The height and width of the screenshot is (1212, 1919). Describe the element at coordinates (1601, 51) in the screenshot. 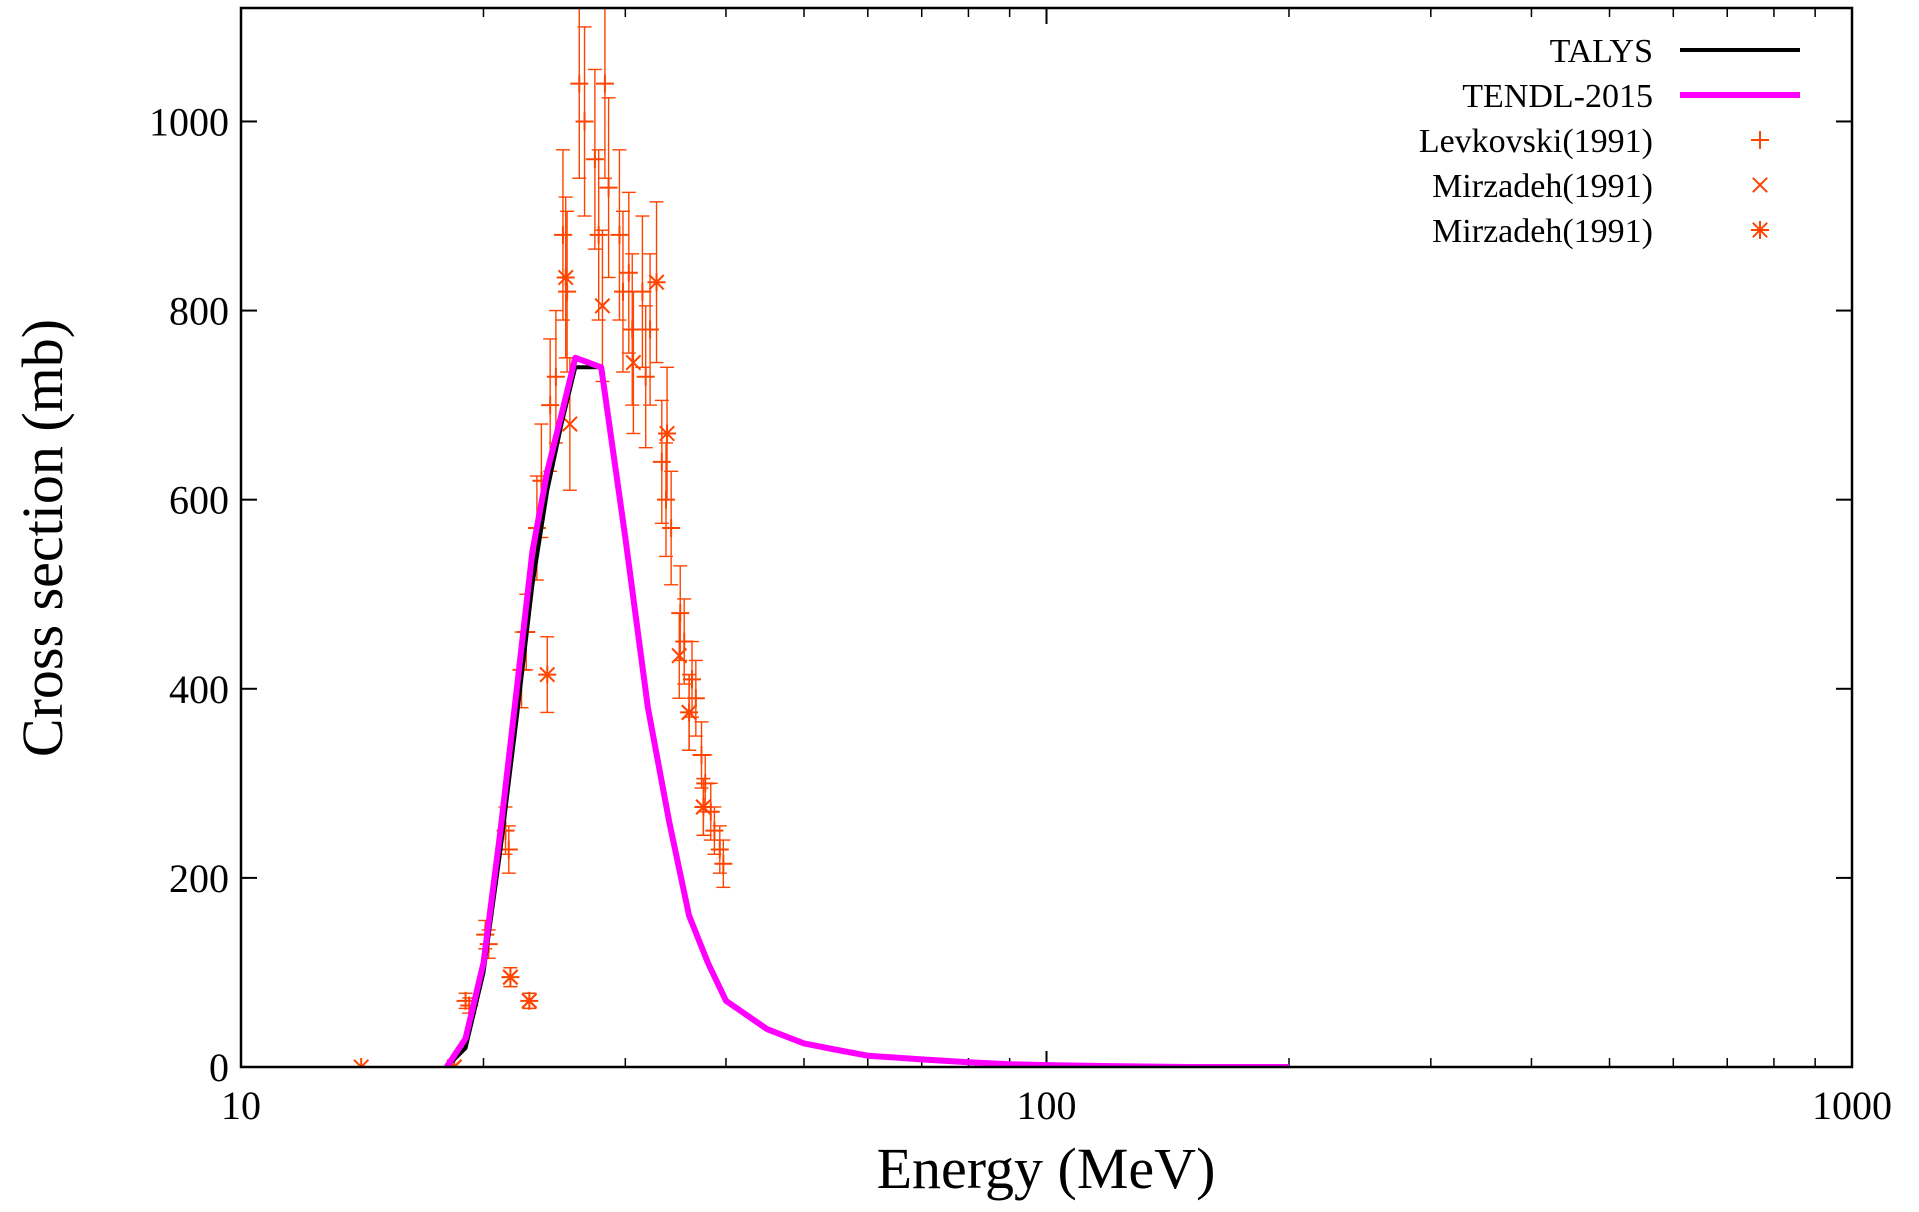

I see `legend-label: TALYS` at that location.